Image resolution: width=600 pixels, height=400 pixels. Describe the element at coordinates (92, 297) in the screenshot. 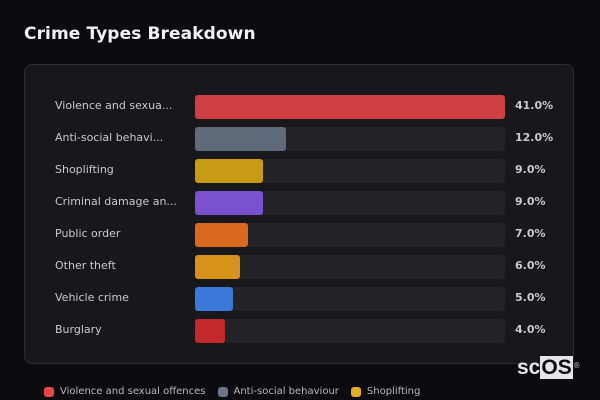

I see `bar-label: Vehicle crime` at that location.